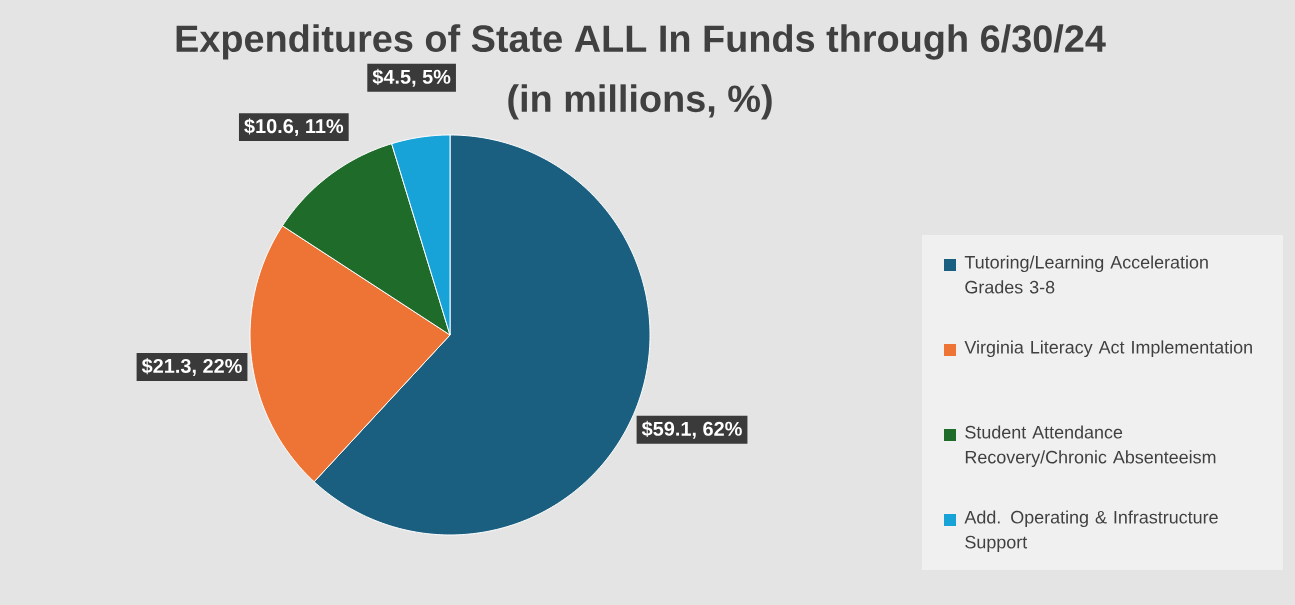 The image size is (1295, 605). Describe the element at coordinates (1091, 531) in the screenshot. I see `legend-label: Add. Operating & Infrastructure Support` at that location.